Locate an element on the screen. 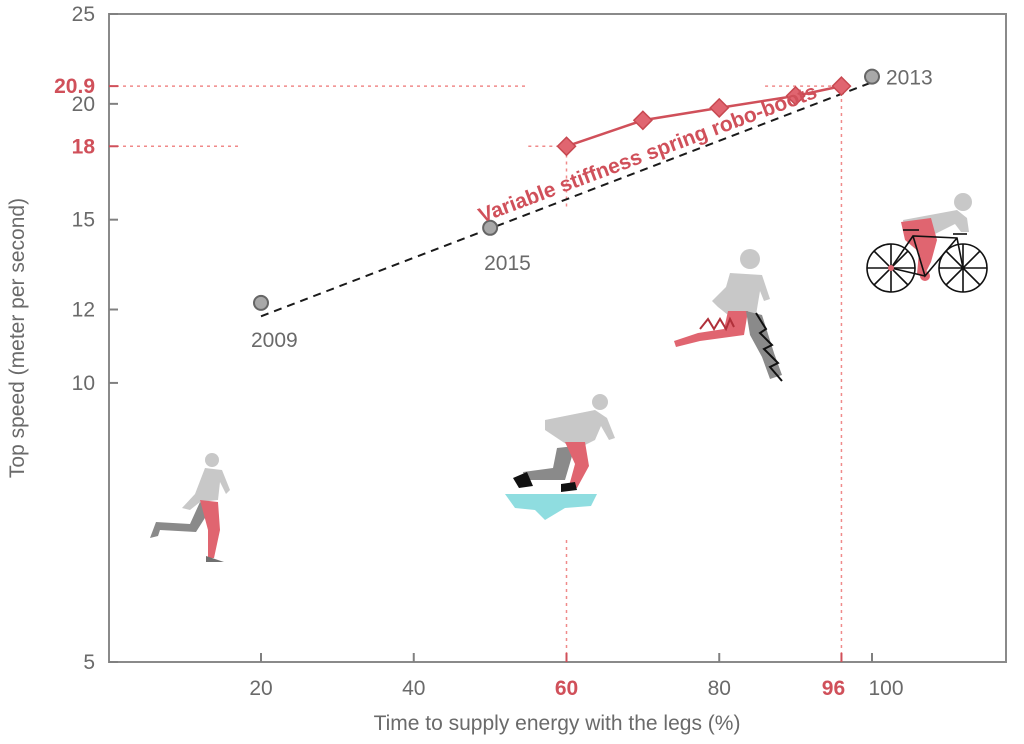 This screenshot has height=744, width=1024. record-year-label: 2013 is located at coordinates (909, 78).